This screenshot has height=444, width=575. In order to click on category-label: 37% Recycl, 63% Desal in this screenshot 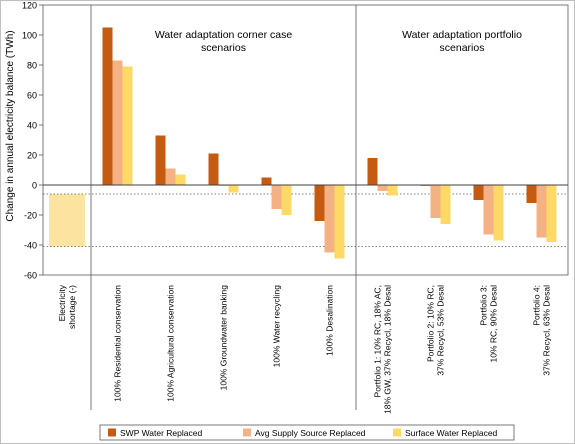, I will do `click(547, 330)`.